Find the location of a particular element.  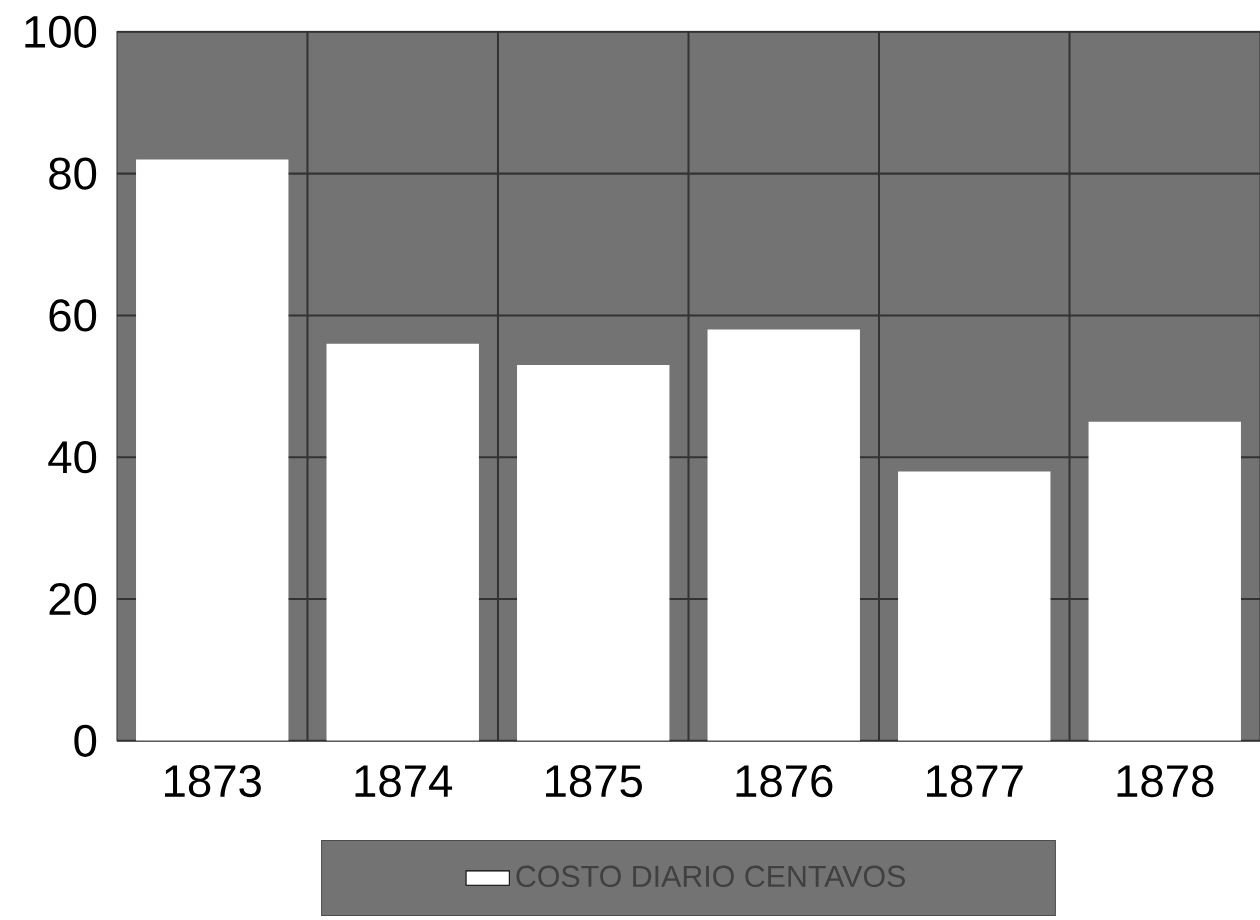

x-tick-label: 1874 is located at coordinates (404, 781).